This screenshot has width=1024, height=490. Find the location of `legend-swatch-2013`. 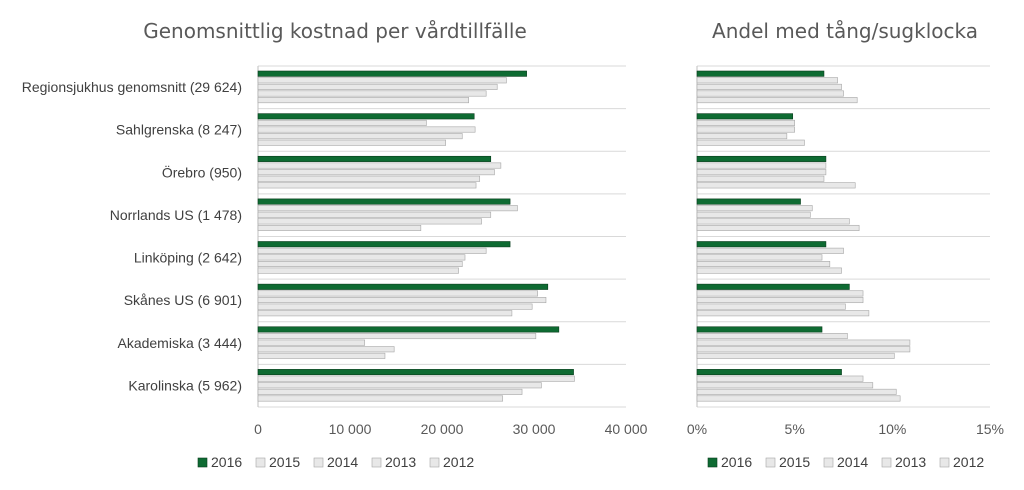

legend-swatch-2013 is located at coordinates (376, 462).